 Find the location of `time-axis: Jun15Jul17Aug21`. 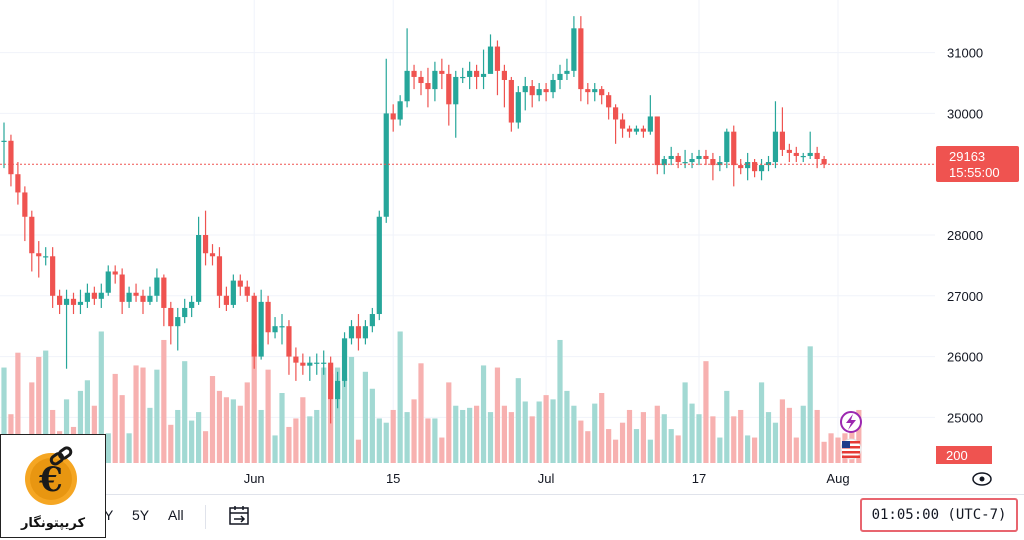

time-axis: Jun15Jul17Aug21 is located at coordinates (634, 478).